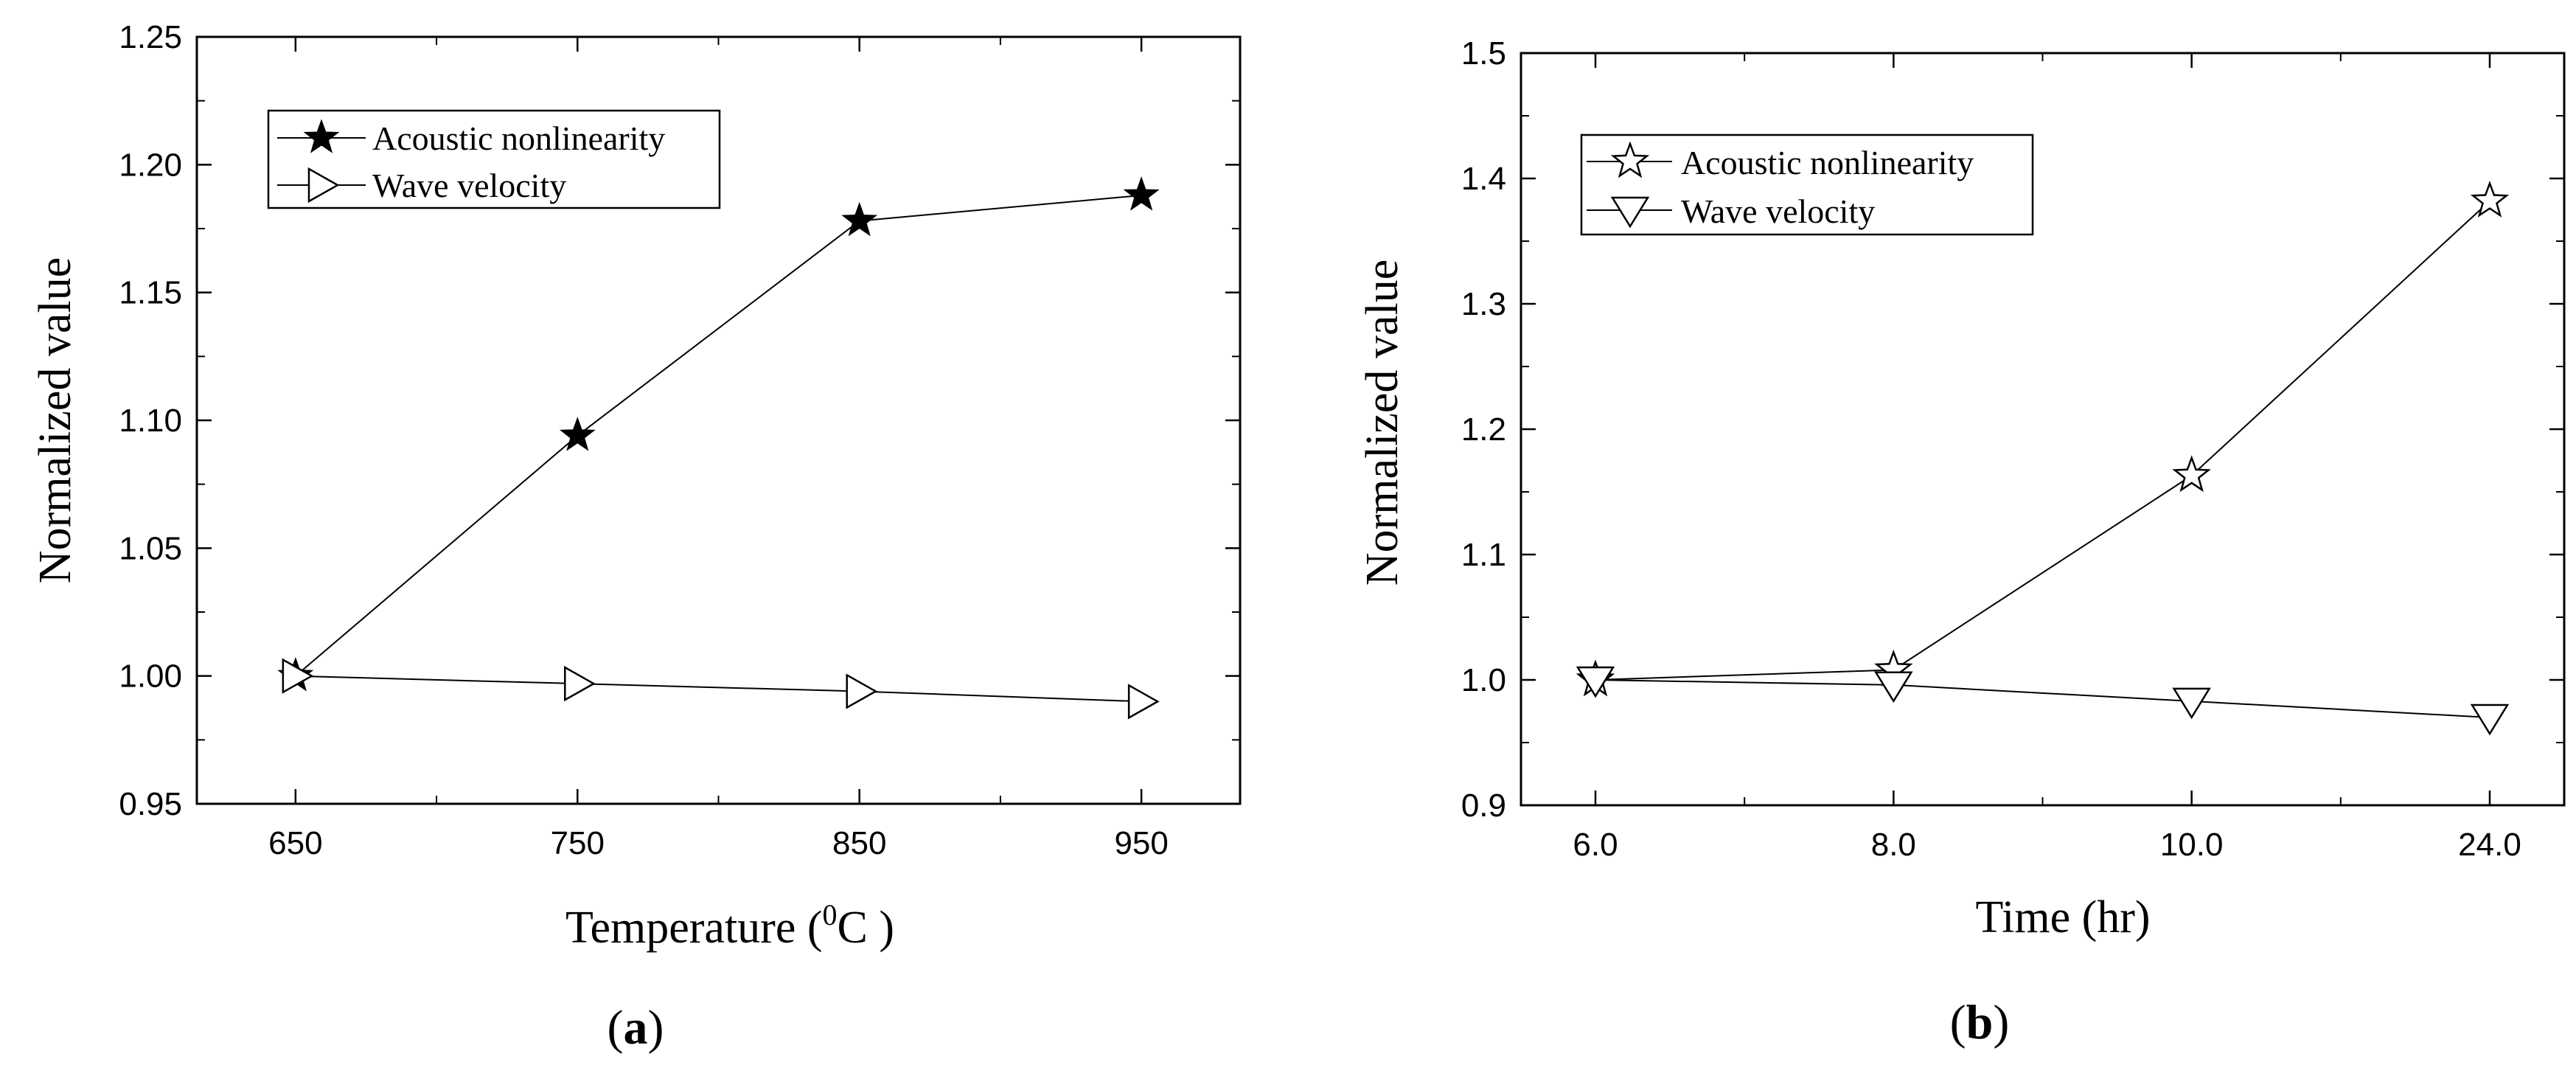 This screenshot has width=2576, height=1070. Describe the element at coordinates (2063, 917) in the screenshot. I see `x-axis-title-b: Time (hr)` at that location.